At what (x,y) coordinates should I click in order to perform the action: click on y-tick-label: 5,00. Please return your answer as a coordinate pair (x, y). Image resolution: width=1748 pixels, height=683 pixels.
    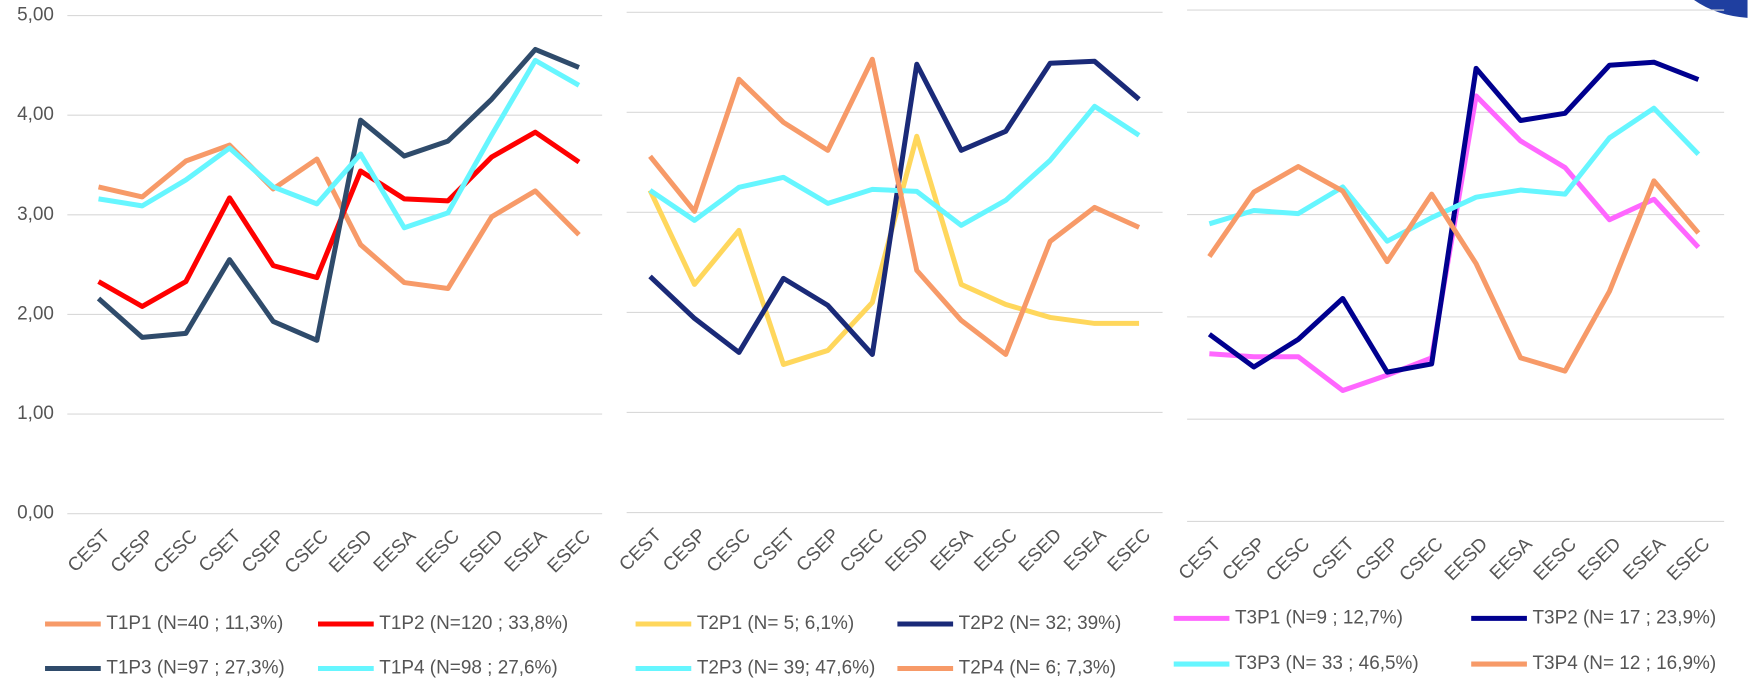
    Looking at the image, I should click on (35, 15).